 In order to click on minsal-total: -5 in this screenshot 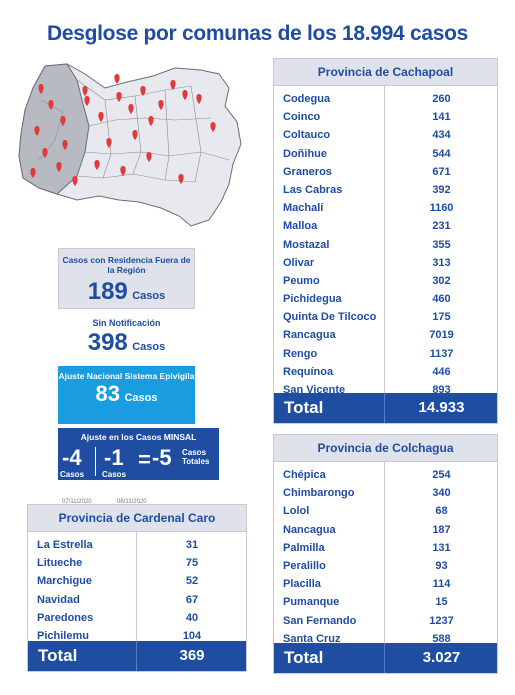, I will do `click(162, 457)`.